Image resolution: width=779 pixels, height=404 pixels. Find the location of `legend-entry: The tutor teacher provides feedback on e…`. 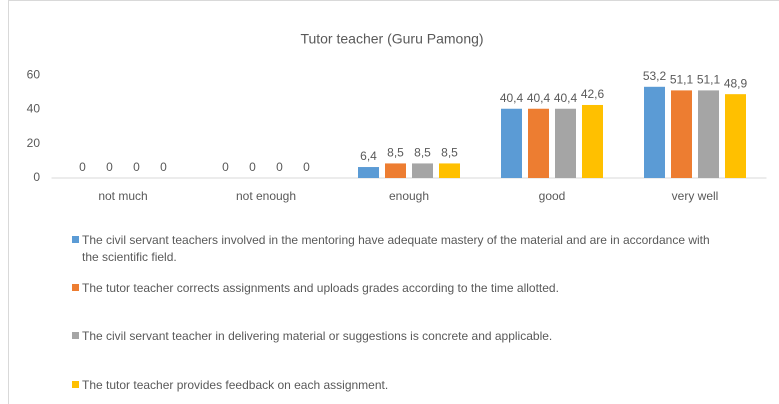

legend-entry: The tutor teacher provides feedback on e… is located at coordinates (397, 385).